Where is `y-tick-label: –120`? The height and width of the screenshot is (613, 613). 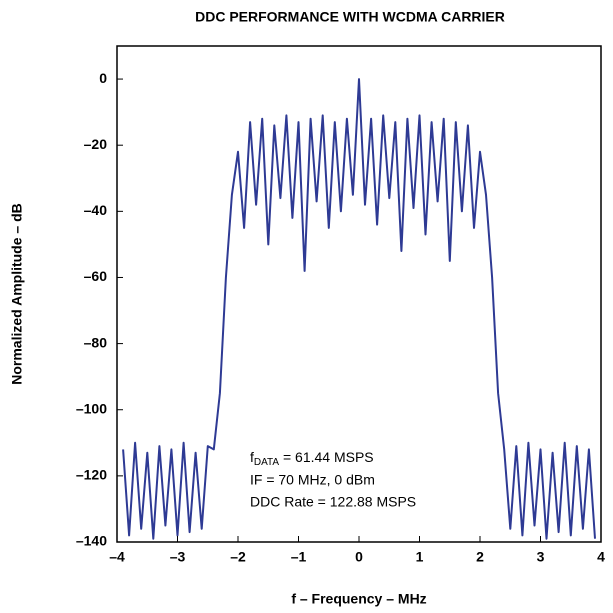 y-tick-label: –120 is located at coordinates (91, 475).